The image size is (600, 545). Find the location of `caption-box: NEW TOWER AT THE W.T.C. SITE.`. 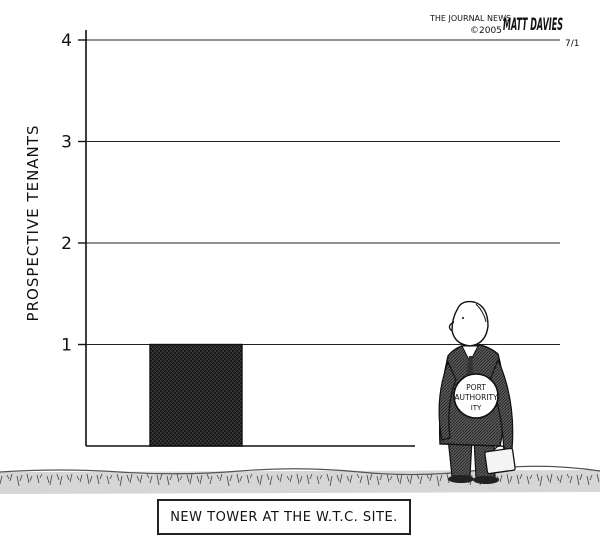

caption-box: NEW TOWER AT THE W.T.C. SITE. is located at coordinates (284, 517).